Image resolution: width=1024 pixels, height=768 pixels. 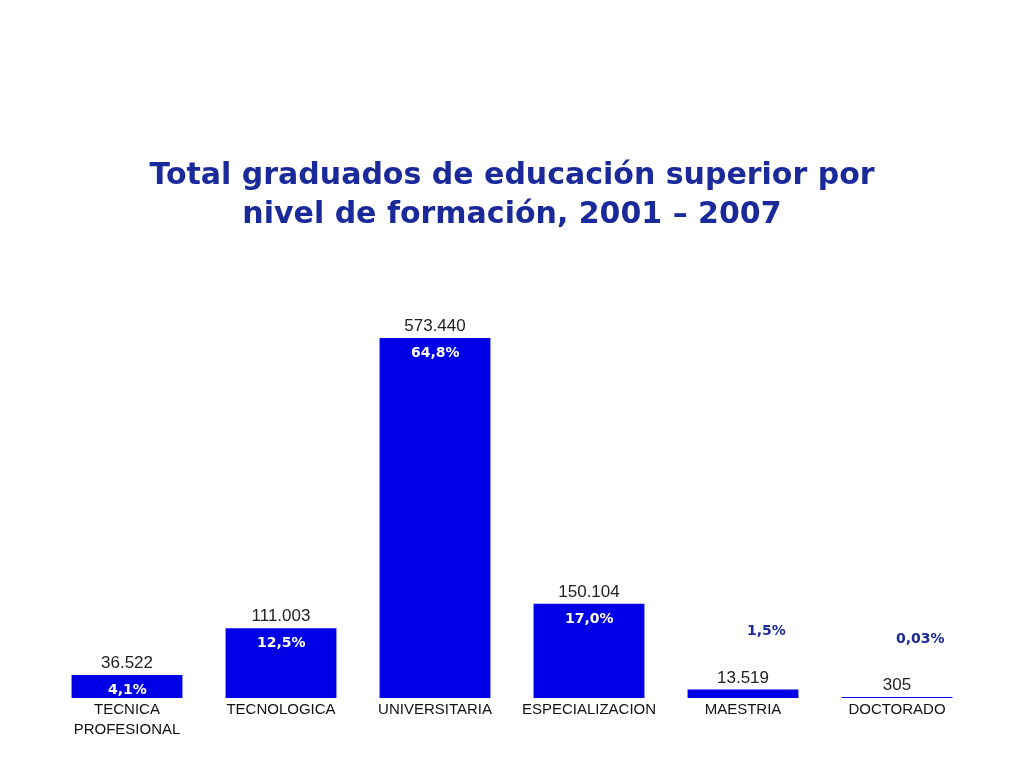 What do you see at coordinates (127, 718) in the screenshot?
I see `x-tick-label: TECNICA PROFESIONAL` at bounding box center [127, 718].